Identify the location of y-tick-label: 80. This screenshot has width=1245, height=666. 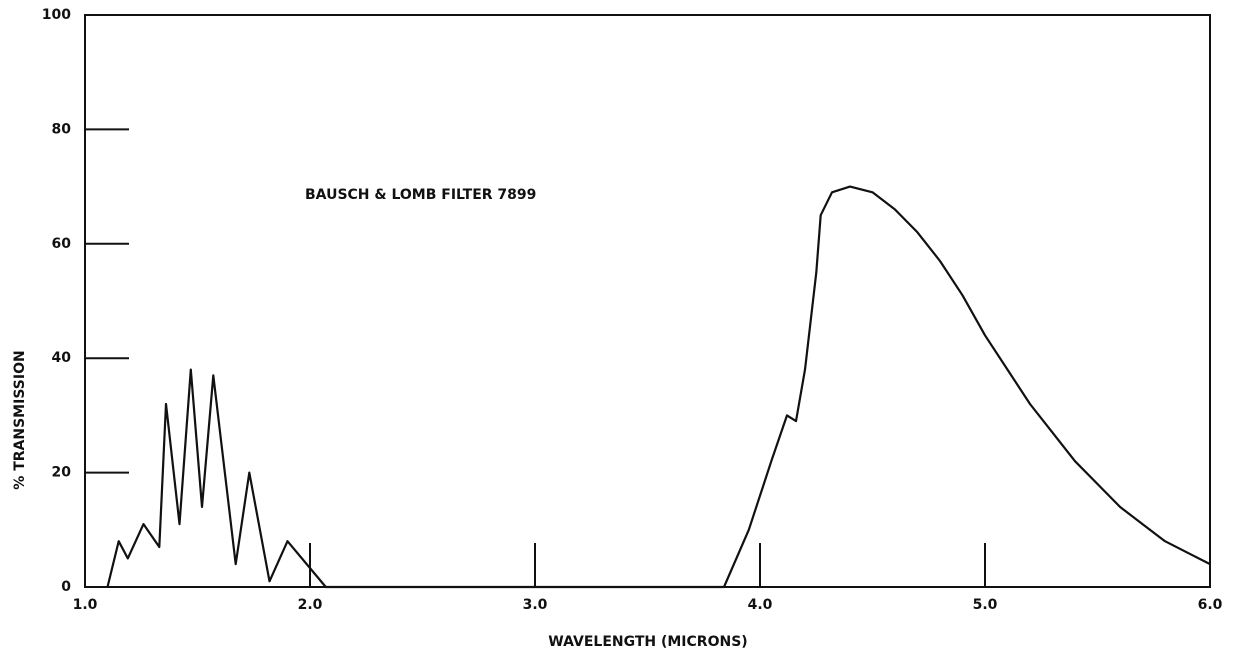
(62, 129).